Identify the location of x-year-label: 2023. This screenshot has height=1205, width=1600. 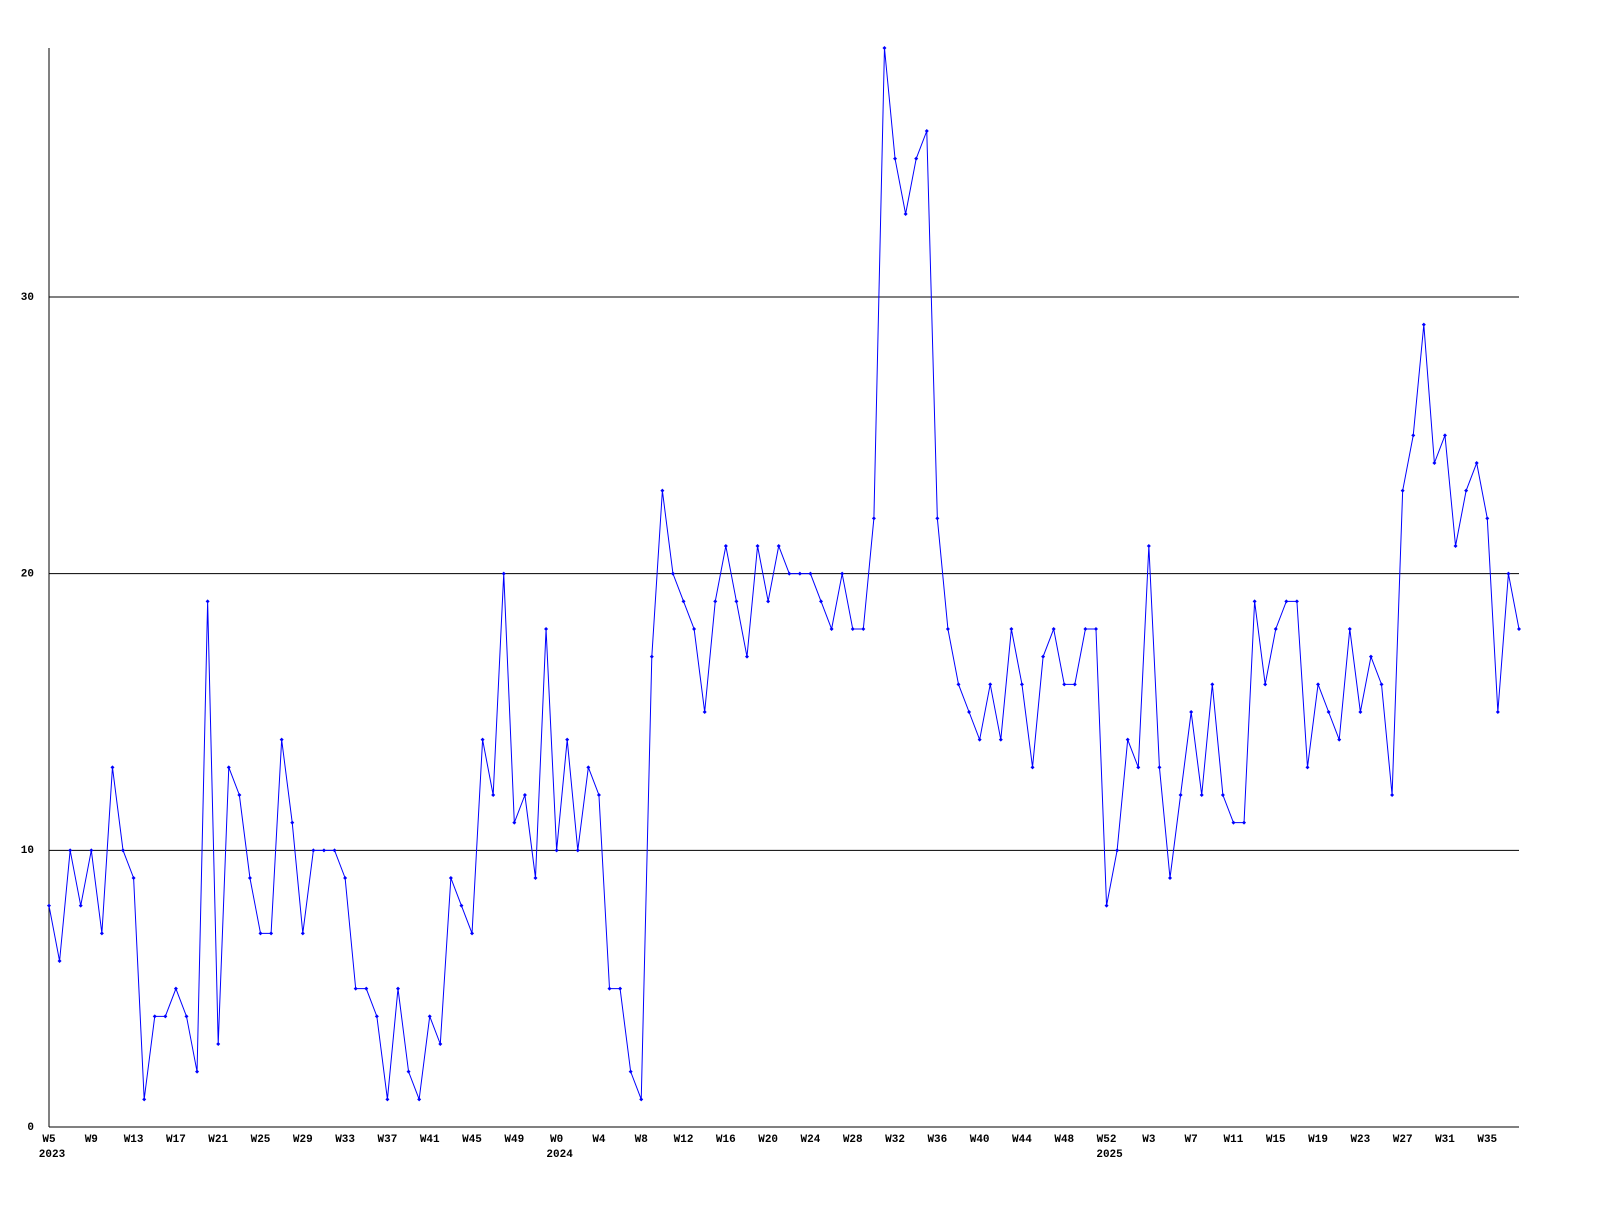
(52, 1155).